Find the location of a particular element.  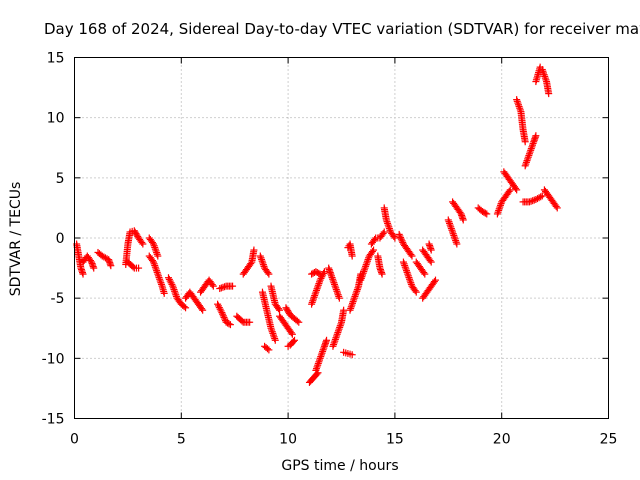

y-tick-label: 10 is located at coordinates (56, 119).